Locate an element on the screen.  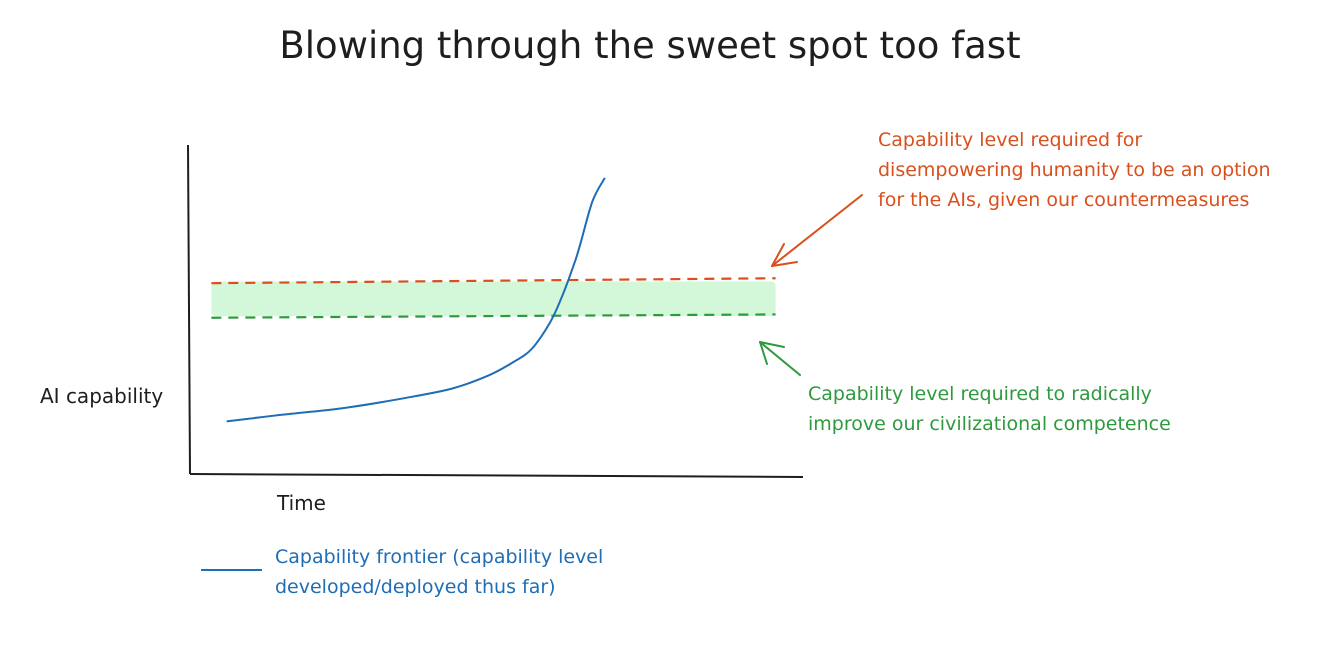
legend-label-line: Capability frontier (capability level is located at coordinates (439, 557).